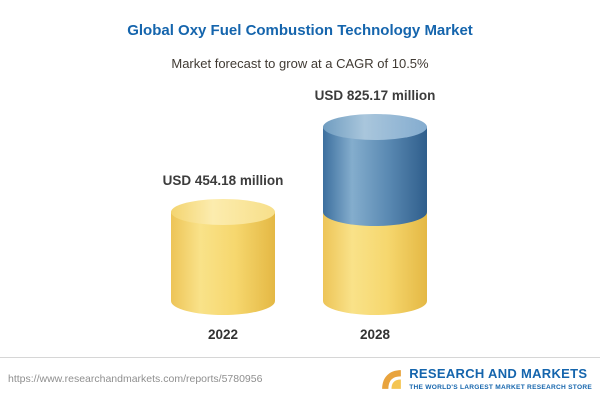 The height and width of the screenshot is (400, 600). What do you see at coordinates (498, 374) in the screenshot?
I see `logo-title: RESEARCH AND MARKETS` at bounding box center [498, 374].